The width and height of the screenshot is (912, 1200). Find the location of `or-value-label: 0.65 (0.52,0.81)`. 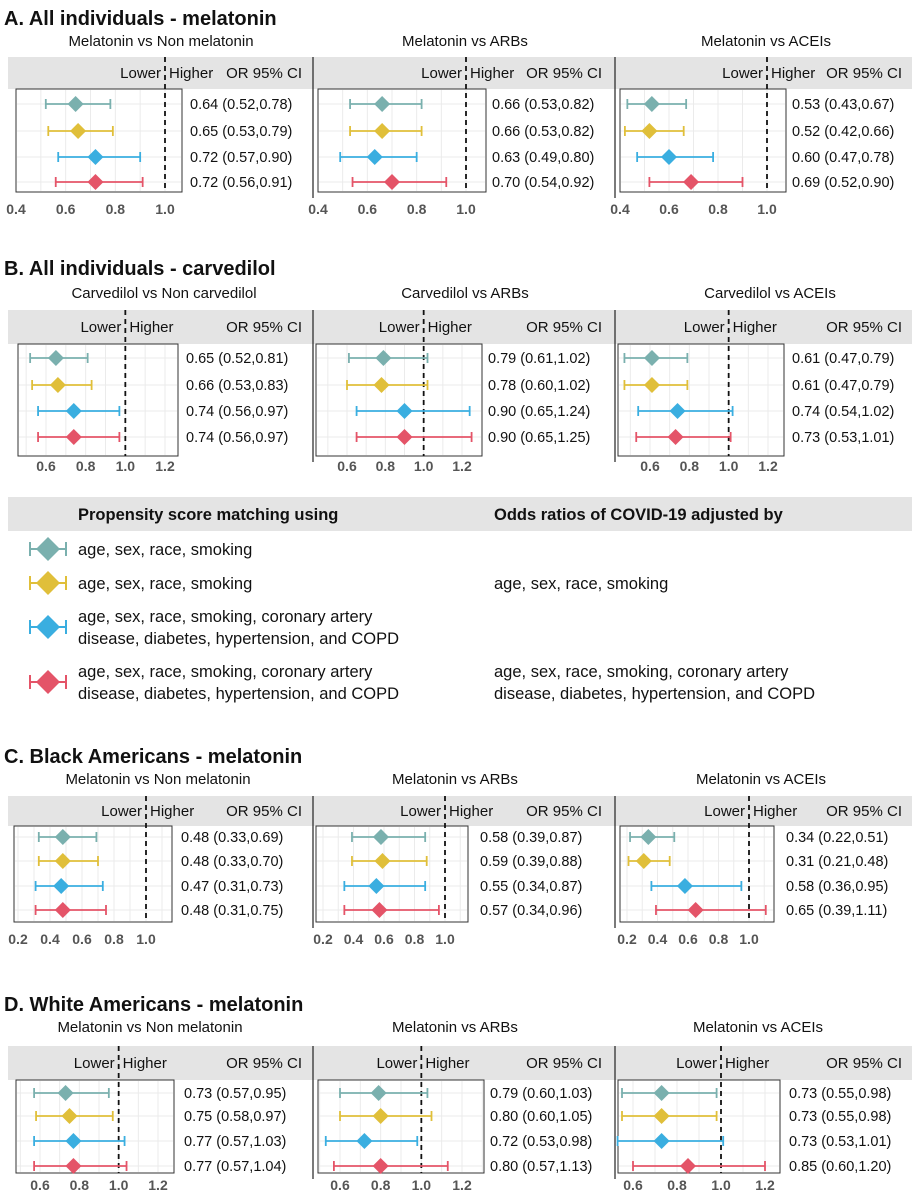

or-value-label: 0.65 (0.52,0.81) is located at coordinates (237, 359).